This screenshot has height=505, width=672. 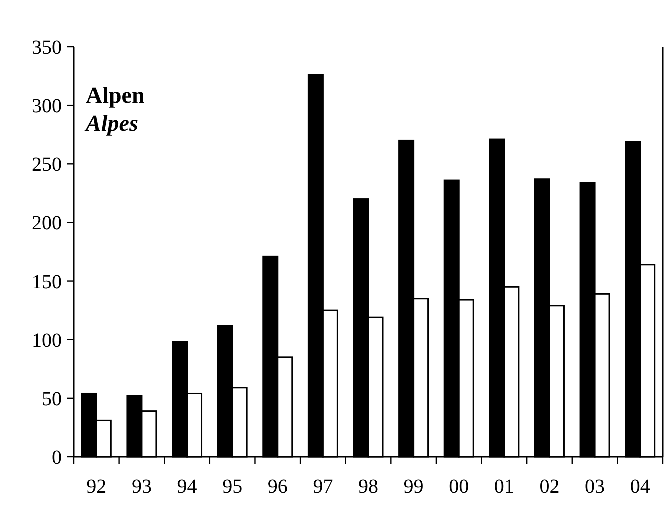 I want to click on x-tick-label: 00, so click(x=459, y=487).